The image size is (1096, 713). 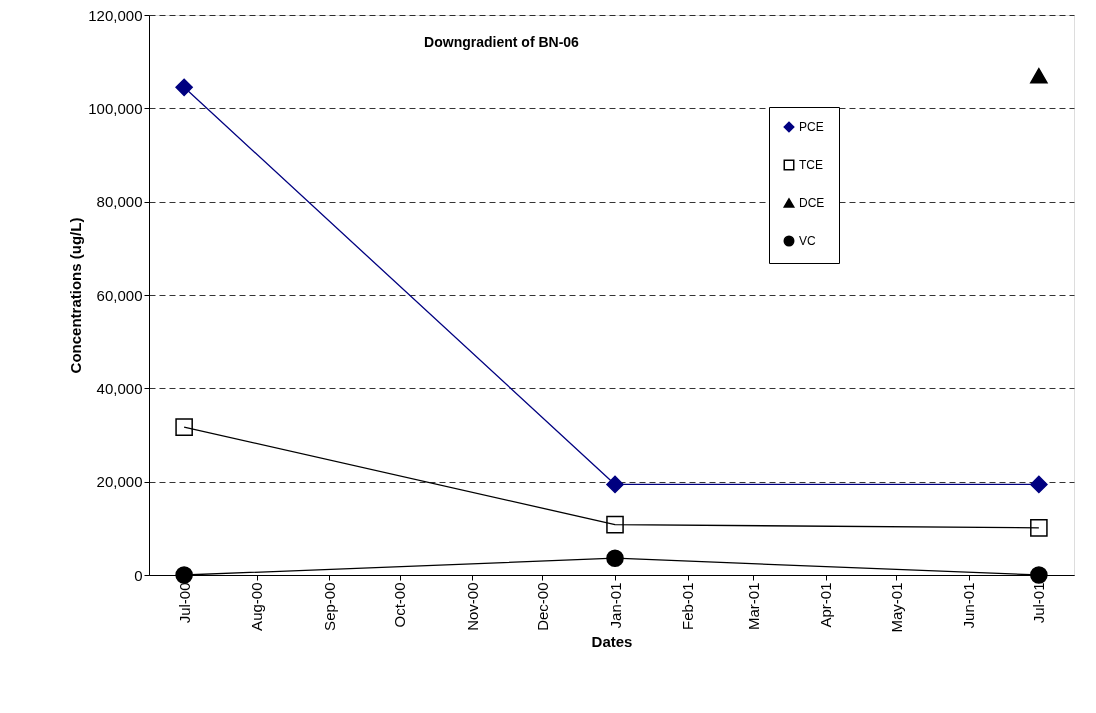 I want to click on x-axis-title: Dates, so click(x=612, y=641).